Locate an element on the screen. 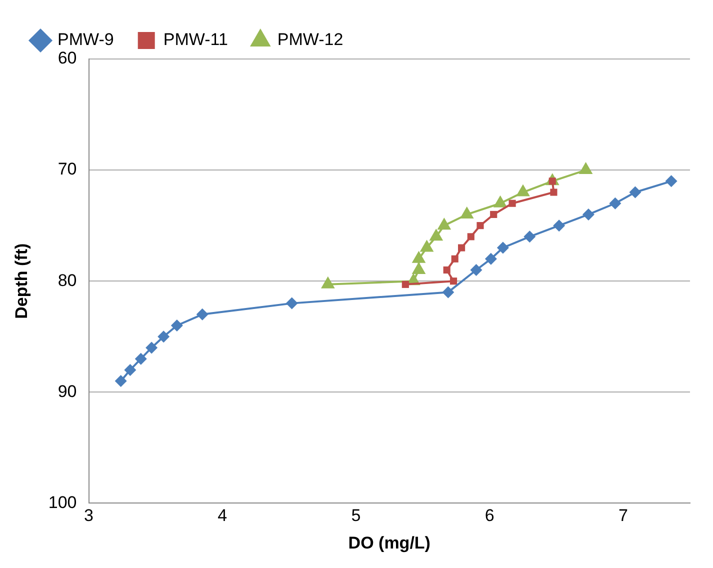 This screenshot has height=568, width=713. x-tick-label: 5 is located at coordinates (356, 516).